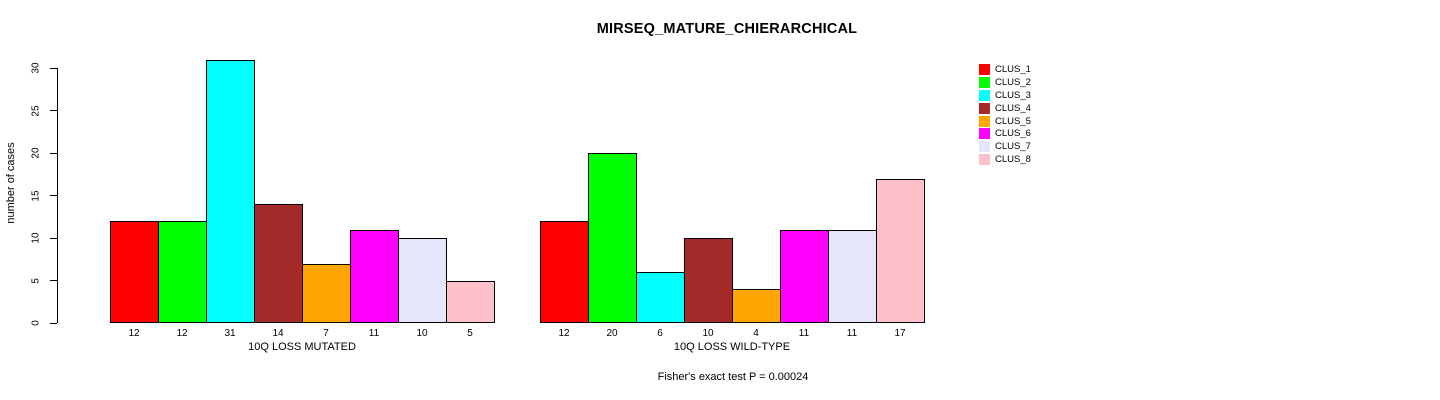 This screenshot has width=1440, height=400. Describe the element at coordinates (1013, 108) in the screenshot. I see `legend-label: CLUS_4` at that location.